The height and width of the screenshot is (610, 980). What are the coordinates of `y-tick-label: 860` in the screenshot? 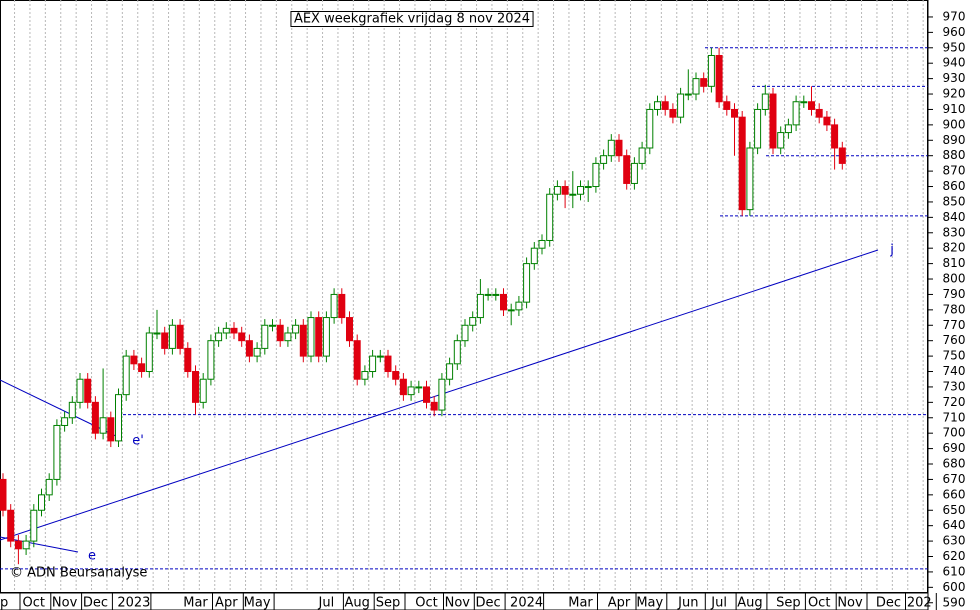 It's located at (954, 186).